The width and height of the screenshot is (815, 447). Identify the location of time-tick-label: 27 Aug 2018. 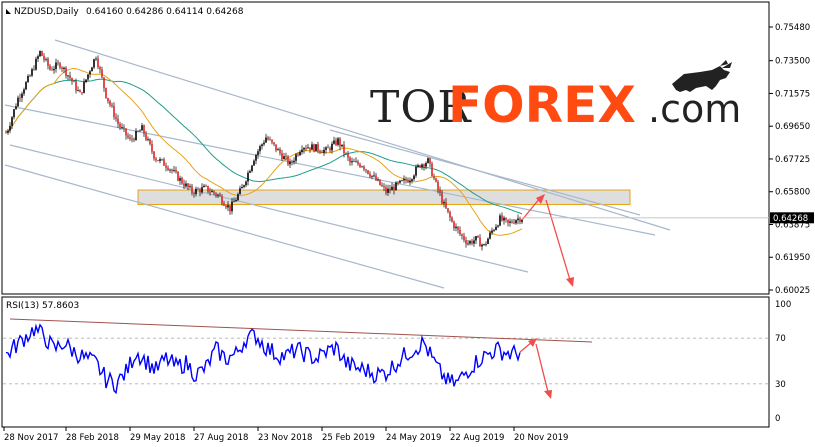
(221, 438).